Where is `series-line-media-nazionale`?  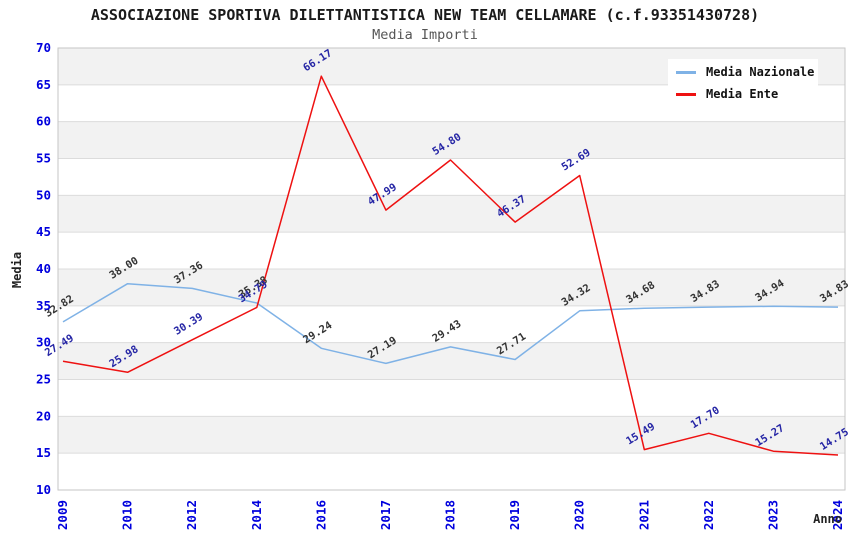
series-line-media-nazionale is located at coordinates (450, 323).